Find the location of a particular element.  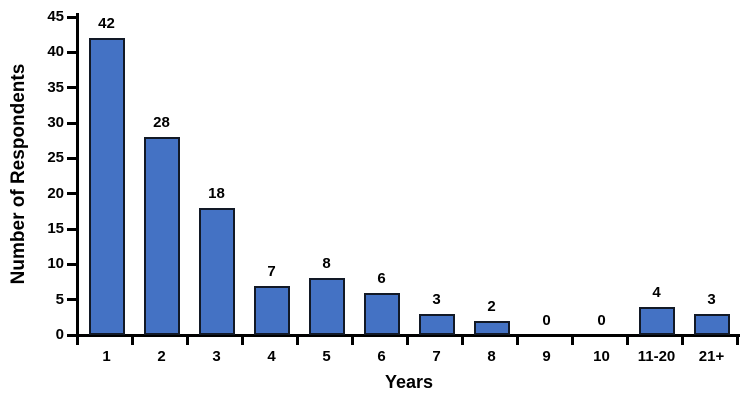

bar-value-label: 42 is located at coordinates (106, 24).